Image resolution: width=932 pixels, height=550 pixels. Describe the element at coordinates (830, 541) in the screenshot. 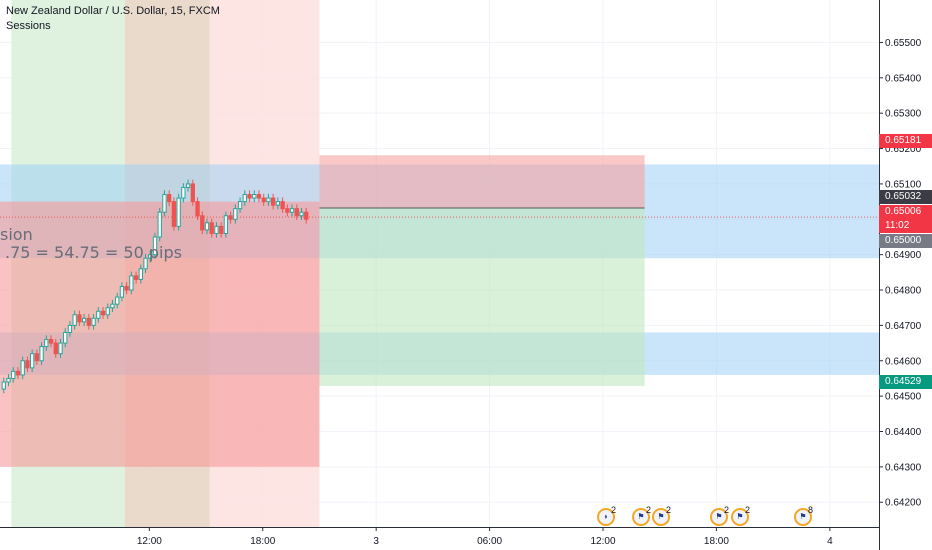

I see `x-tick-label: 4` at that location.